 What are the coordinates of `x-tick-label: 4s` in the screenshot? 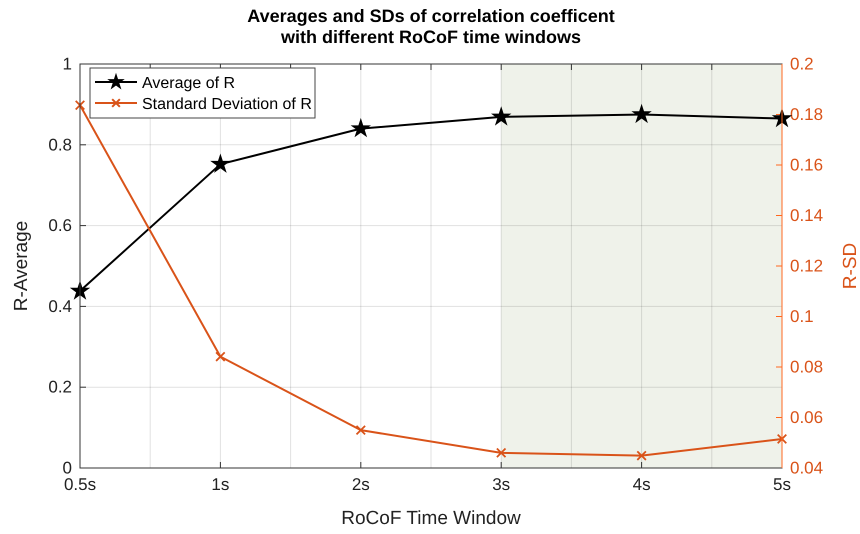 It's located at (641, 484).